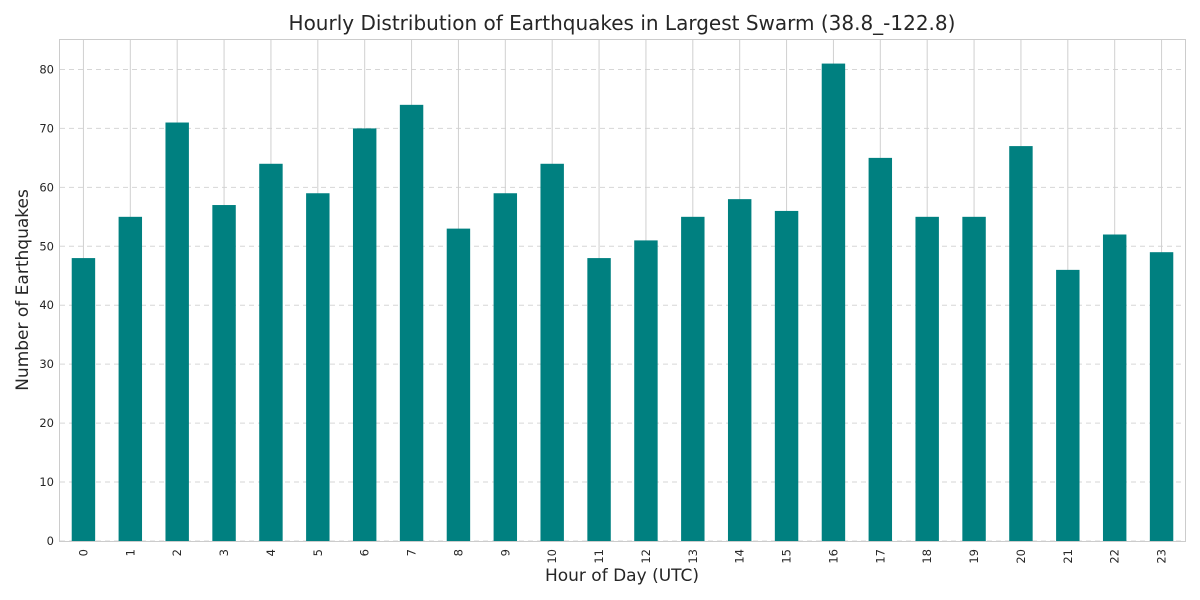 This screenshot has width=1200, height=600. I want to click on x-tick-label: 5, so click(318, 552).